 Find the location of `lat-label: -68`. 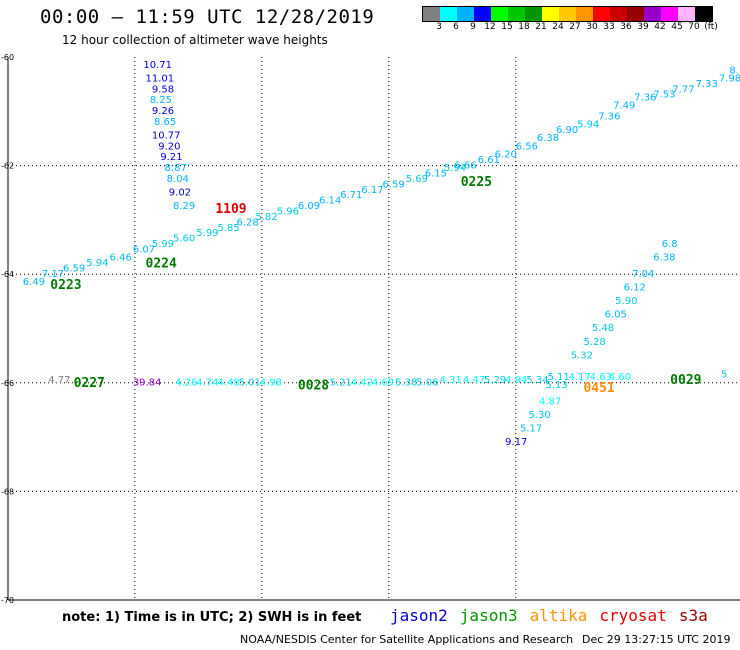

lat-label: -68 is located at coordinates (7, 491).